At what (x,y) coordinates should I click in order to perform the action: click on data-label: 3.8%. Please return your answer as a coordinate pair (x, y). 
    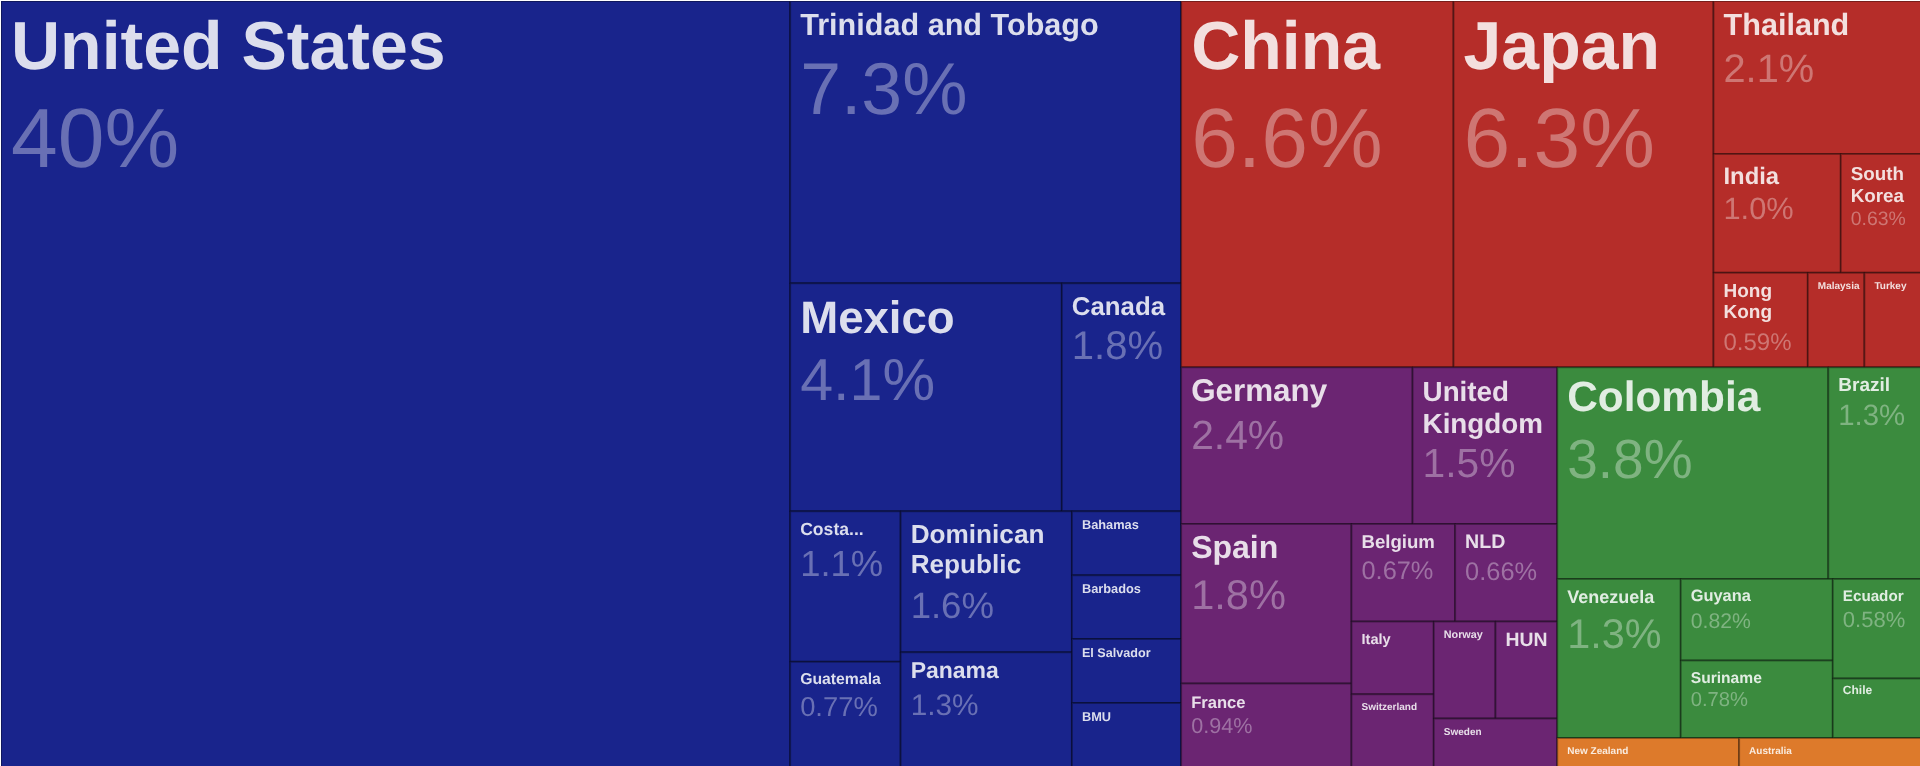
    Looking at the image, I should click on (1630, 458).